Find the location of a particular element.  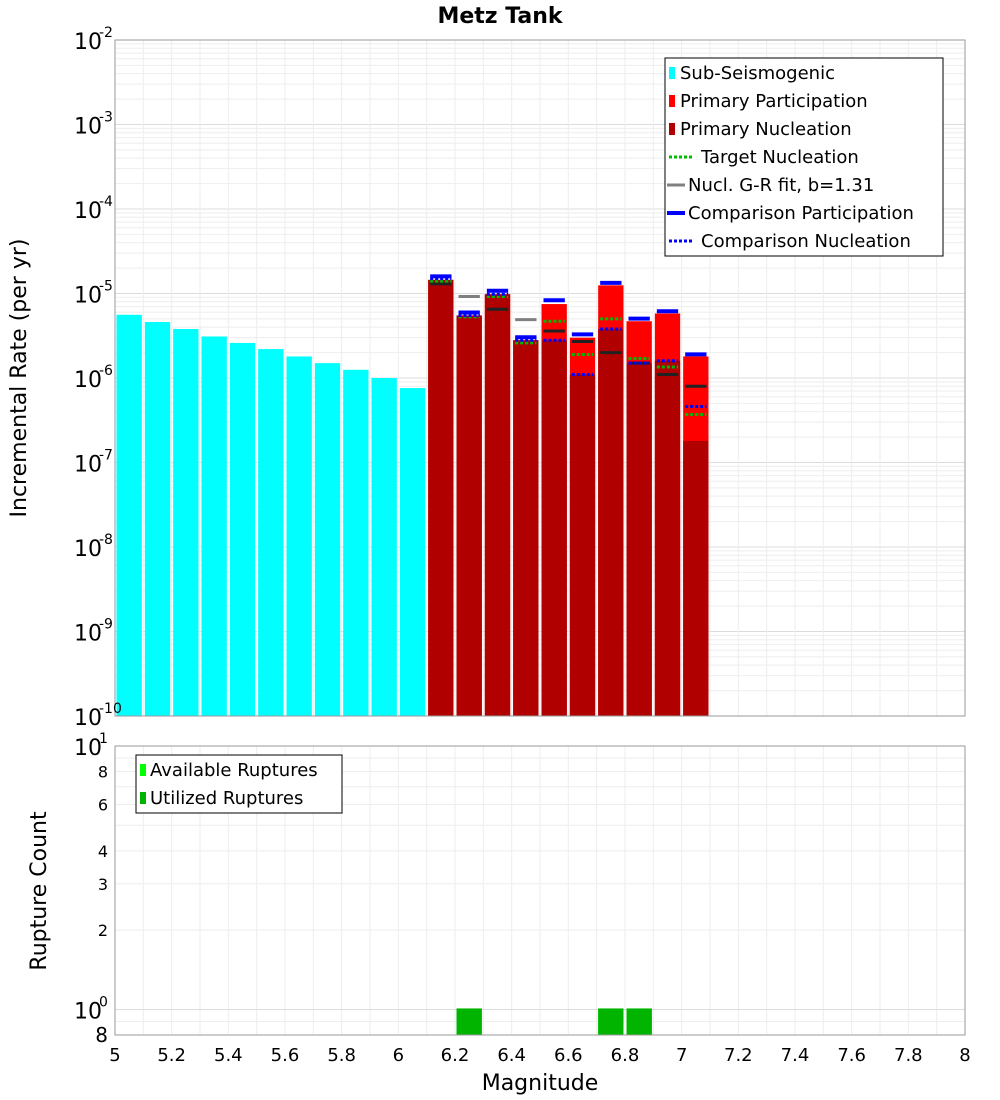

bottom-legend-item: Utilized Ruptures is located at coordinates (221, 798).